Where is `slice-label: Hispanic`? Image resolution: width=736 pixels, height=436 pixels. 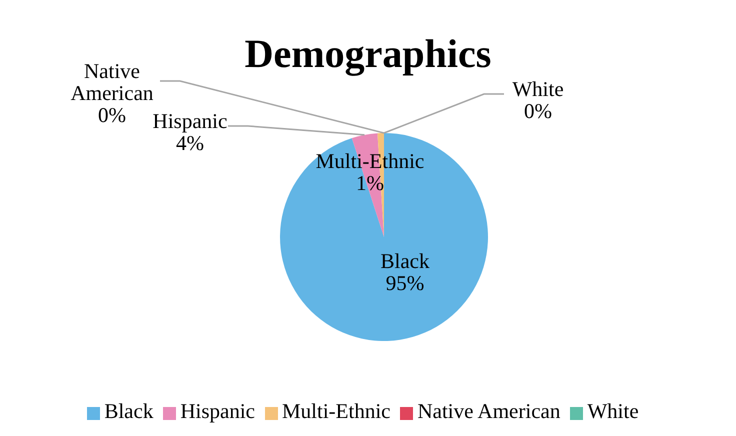 slice-label: Hispanic is located at coordinates (190, 121).